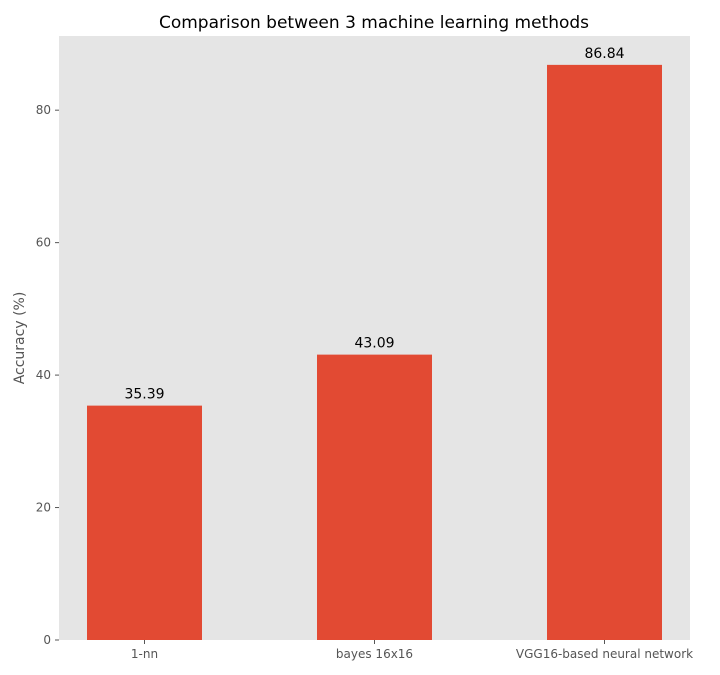  Describe the element at coordinates (144, 654) in the screenshot. I see `x-tick-label: 1-nn` at that location.